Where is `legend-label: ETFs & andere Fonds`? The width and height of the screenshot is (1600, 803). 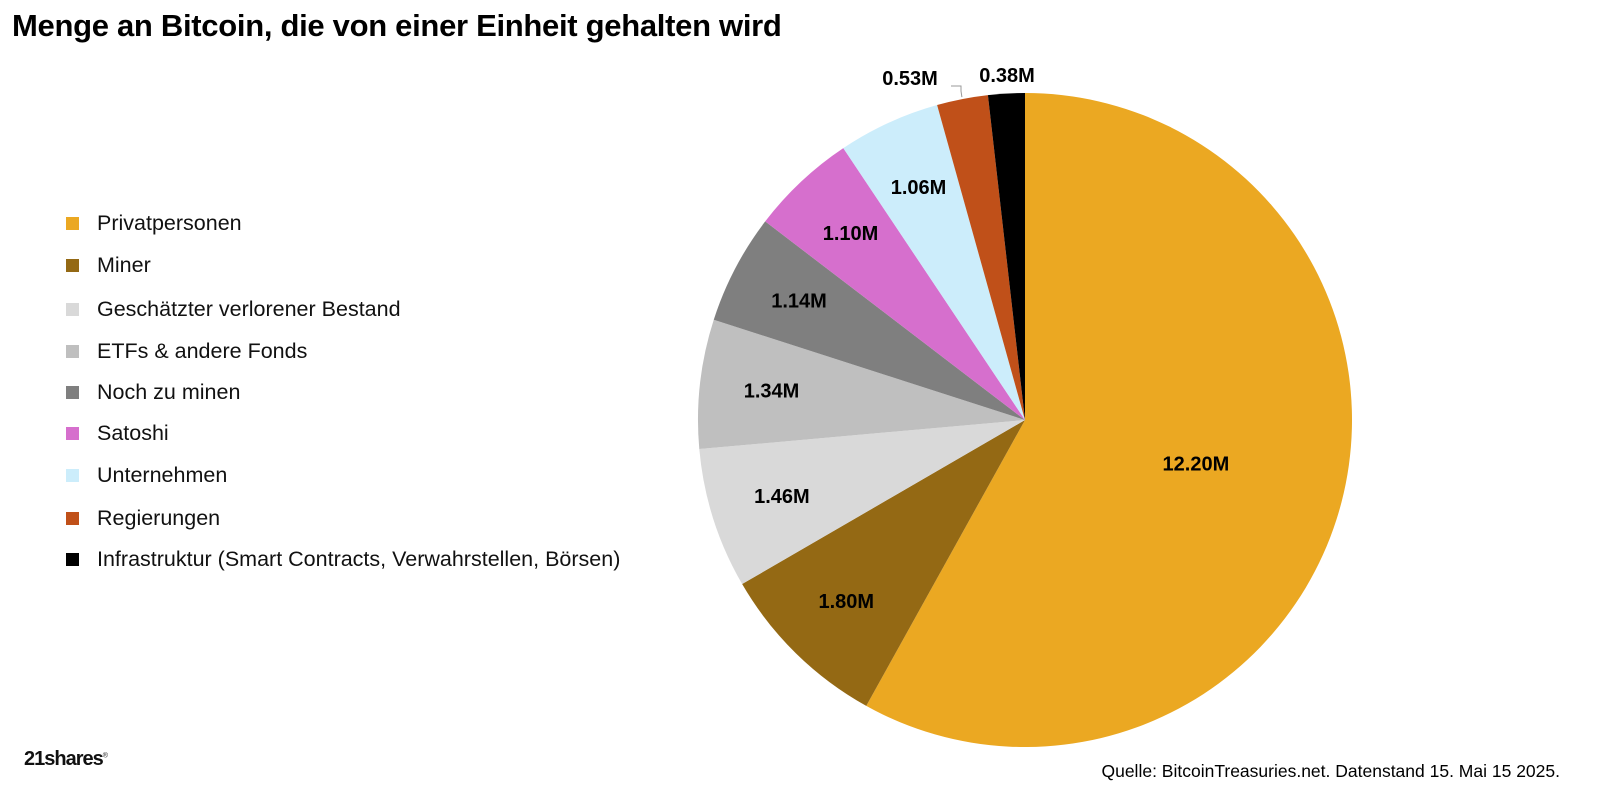
legend-label: ETFs & andere Fonds is located at coordinates (202, 350).